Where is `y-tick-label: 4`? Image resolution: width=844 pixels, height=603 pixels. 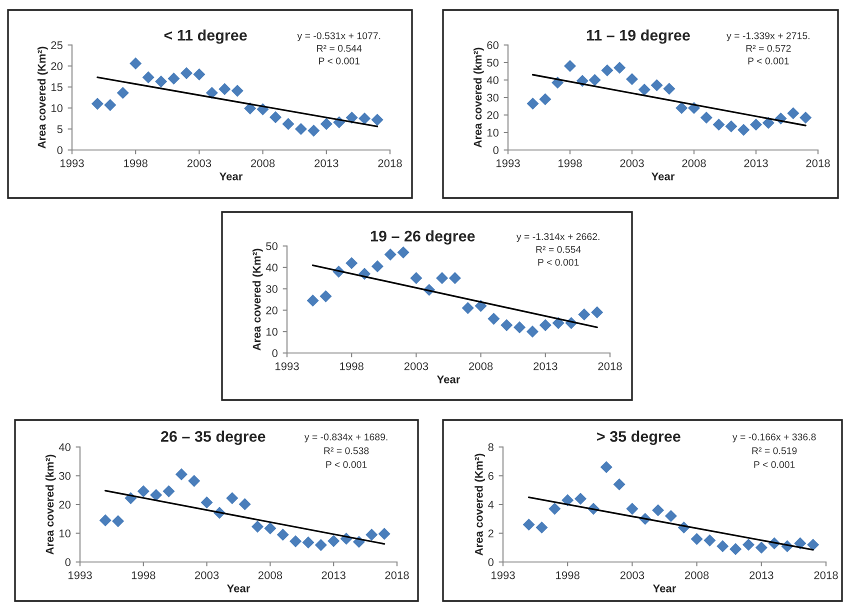 y-tick-label: 4 is located at coordinates (491, 504).